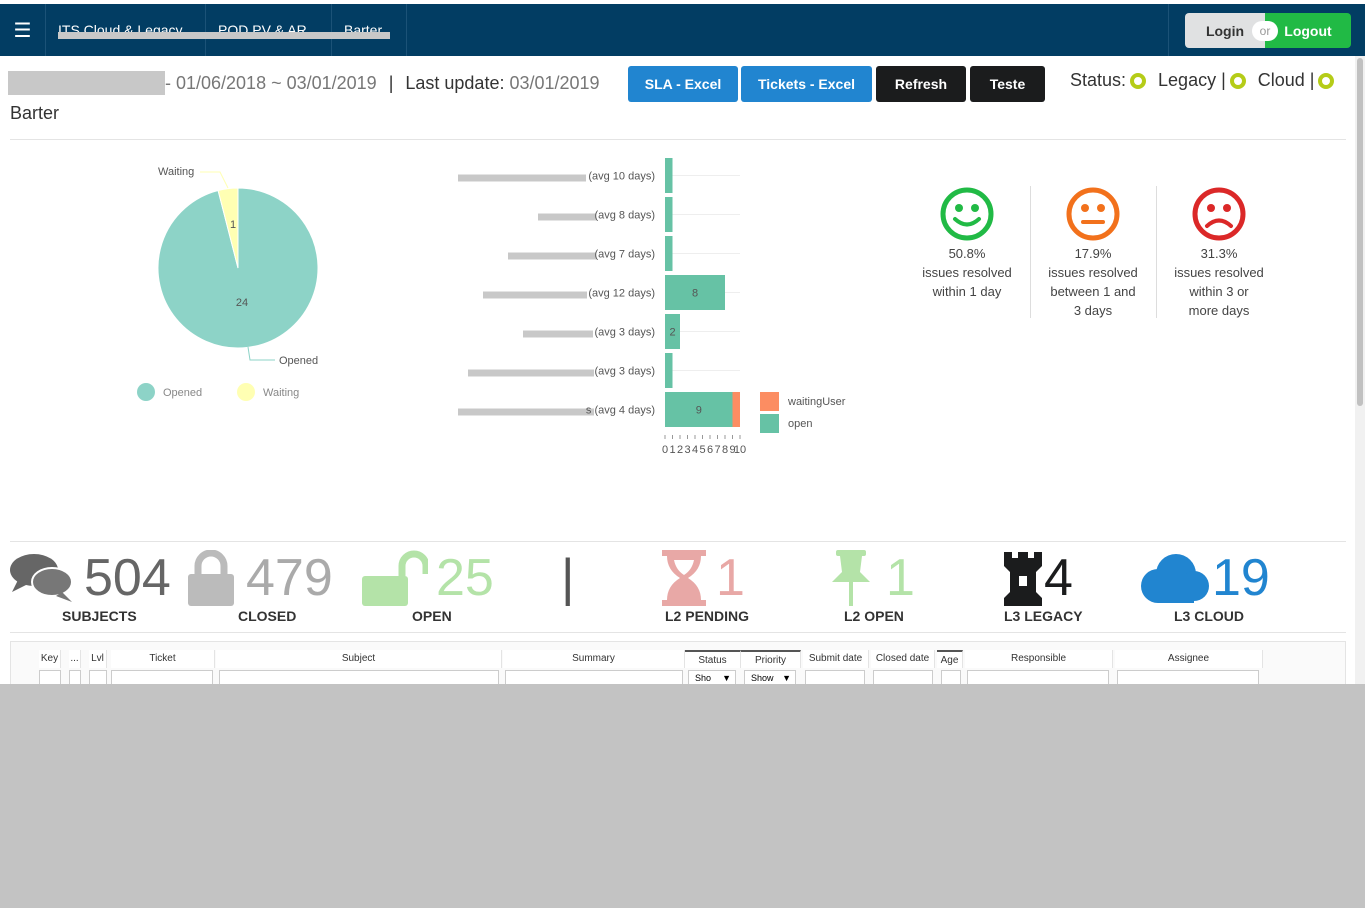  Describe the element at coordinates (1039, 659) in the screenshot. I see `column-header-responsible: Responsible` at that location.